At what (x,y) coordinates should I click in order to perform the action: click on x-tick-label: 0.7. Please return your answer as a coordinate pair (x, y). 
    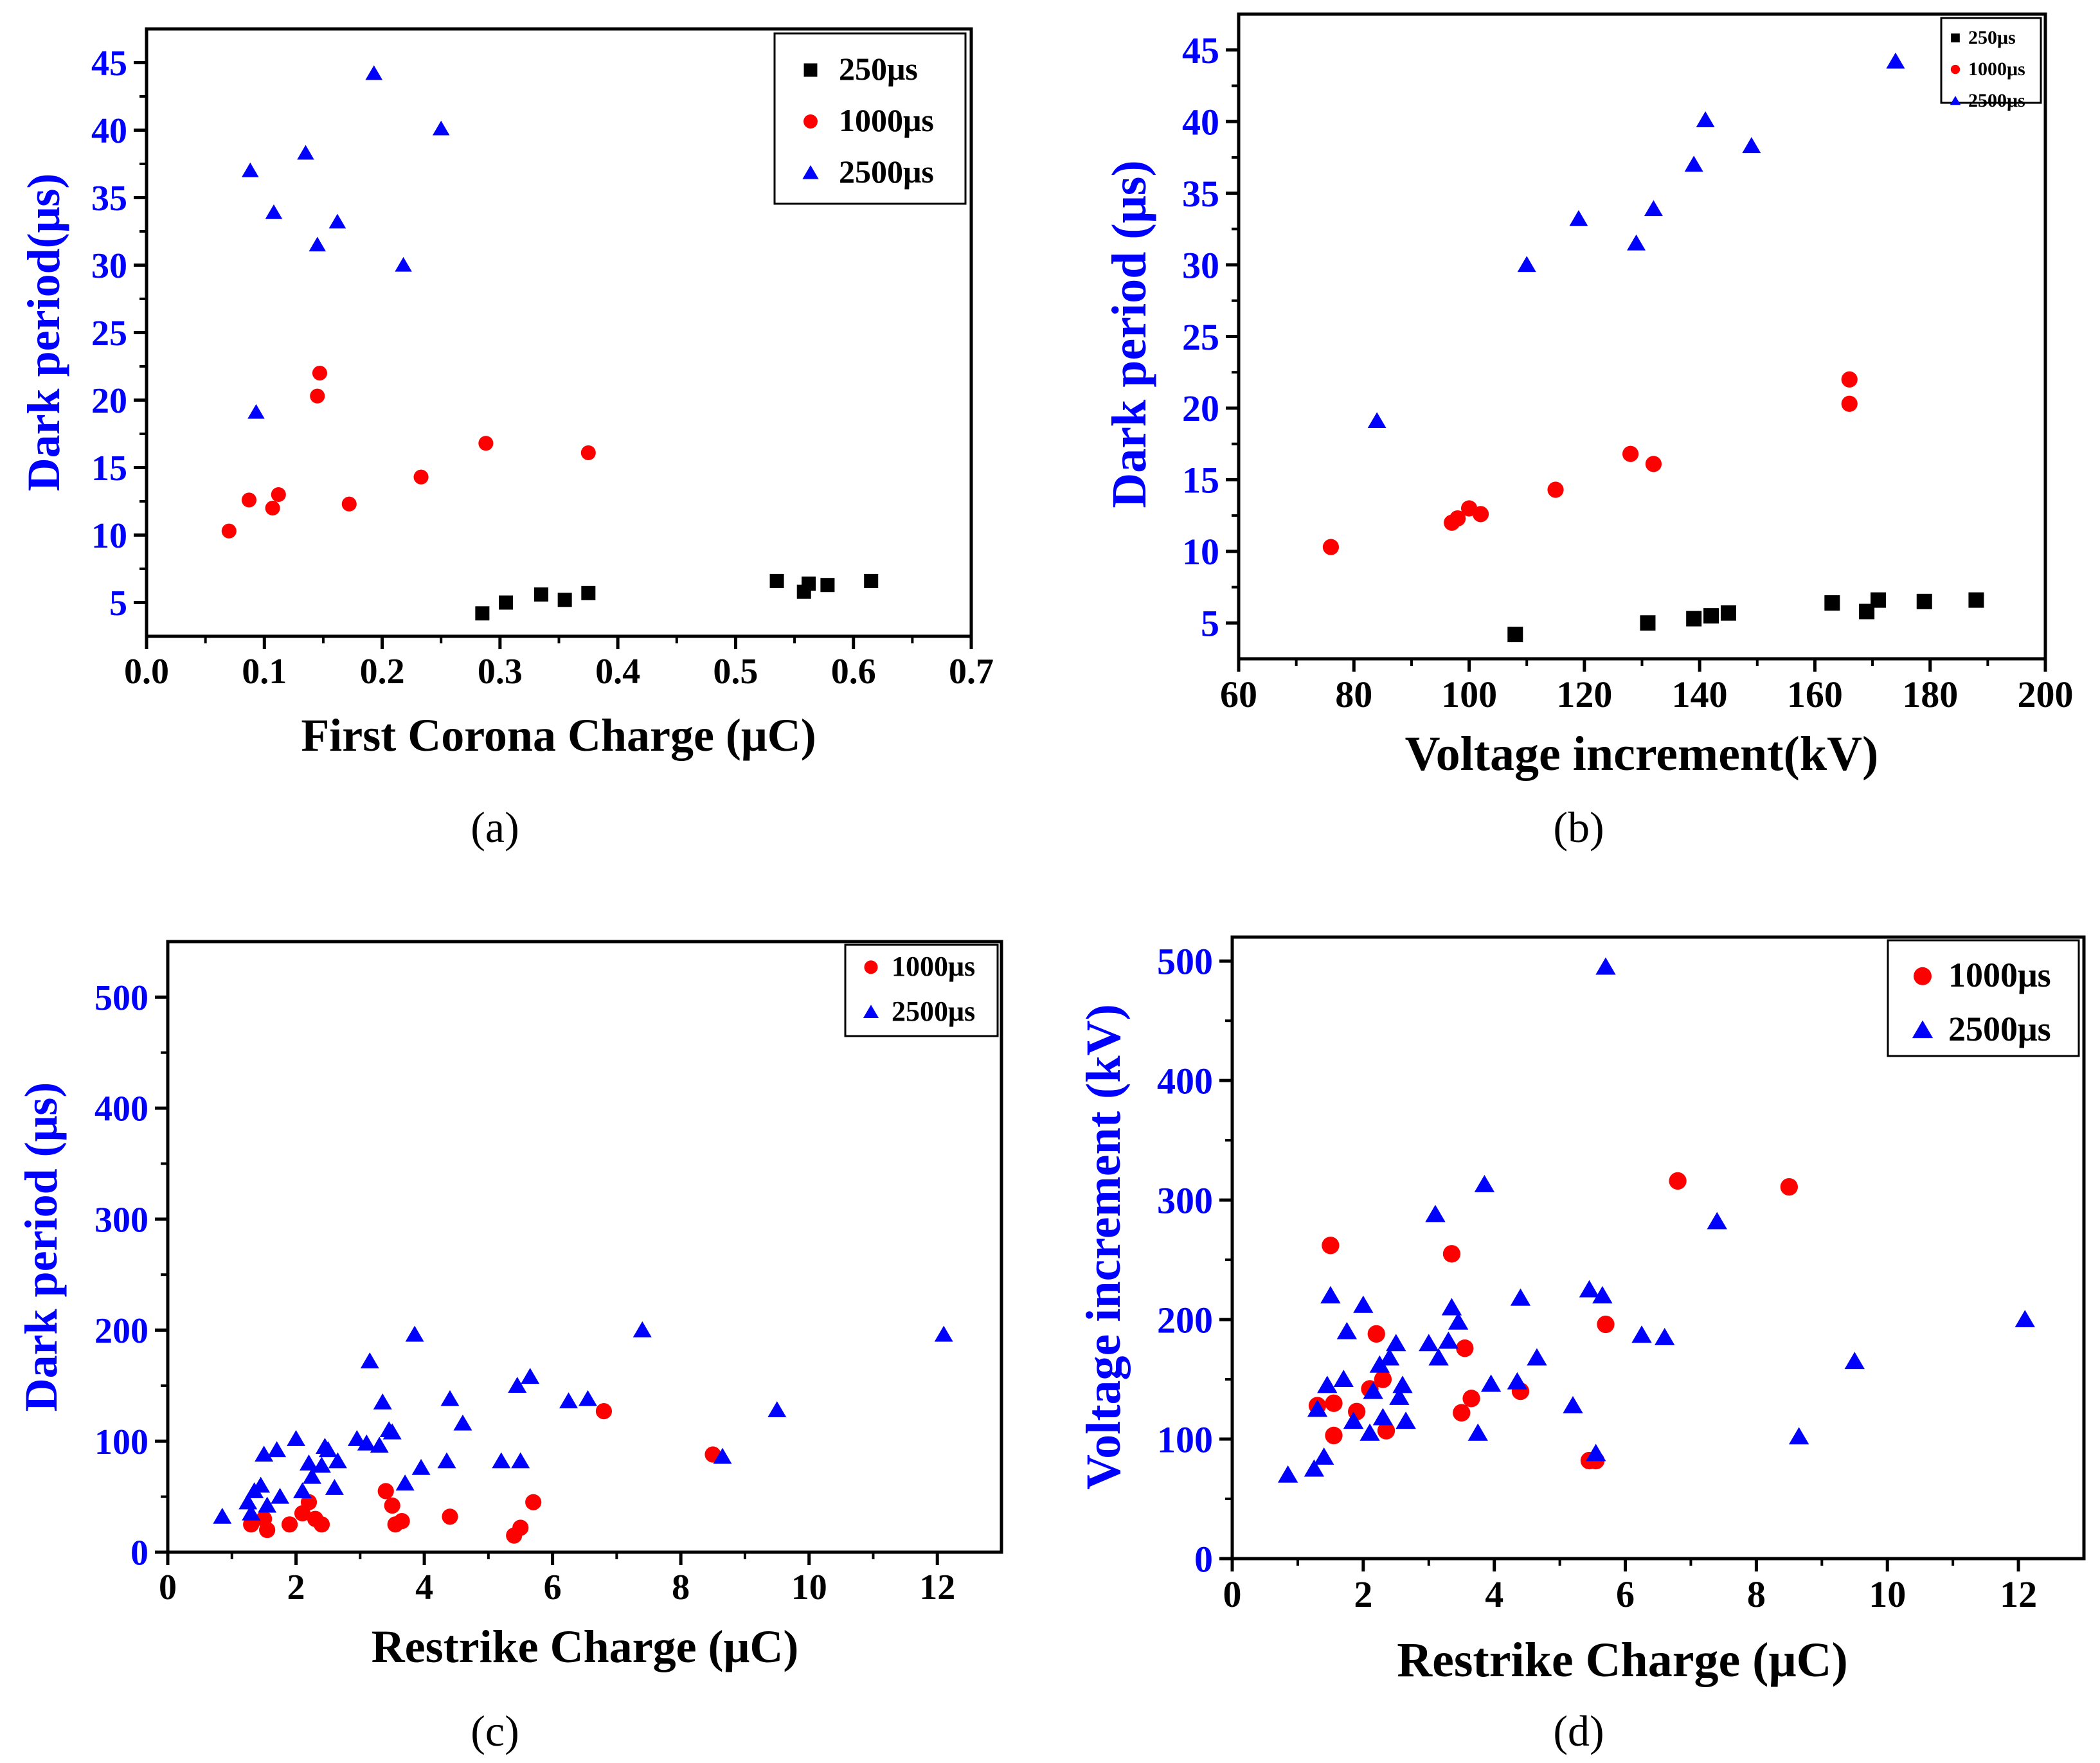
    Looking at the image, I should click on (971, 672).